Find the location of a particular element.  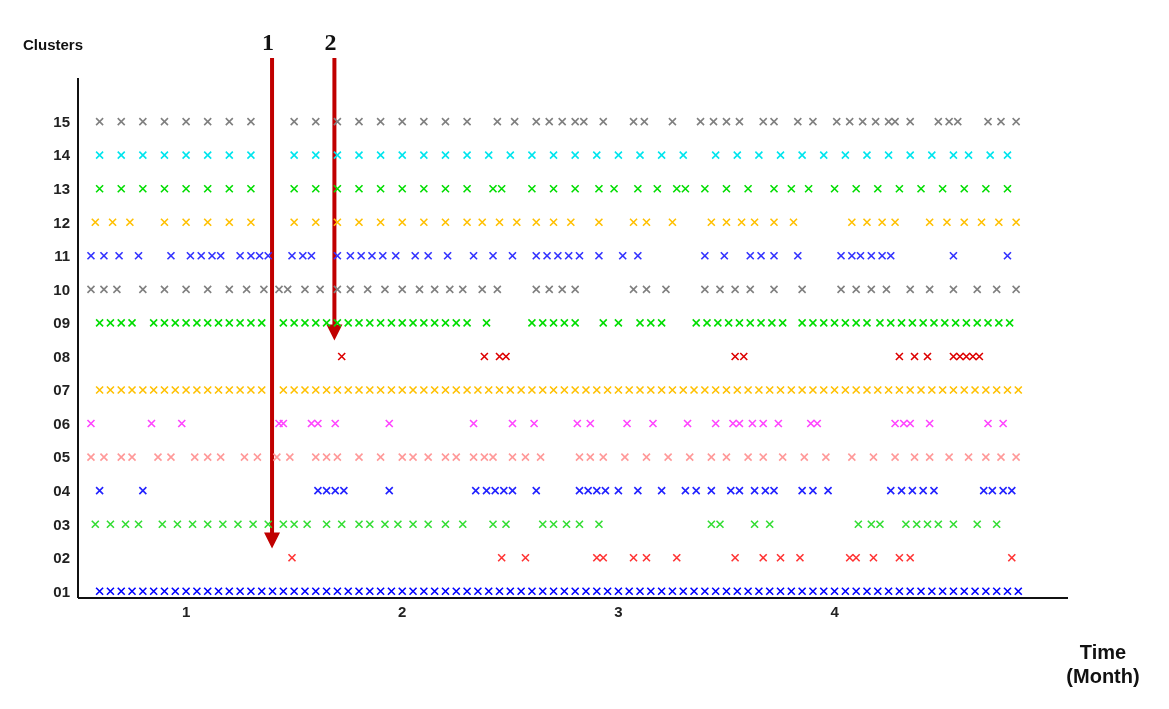

y-tick-label: 05 is located at coordinates (61, 457).